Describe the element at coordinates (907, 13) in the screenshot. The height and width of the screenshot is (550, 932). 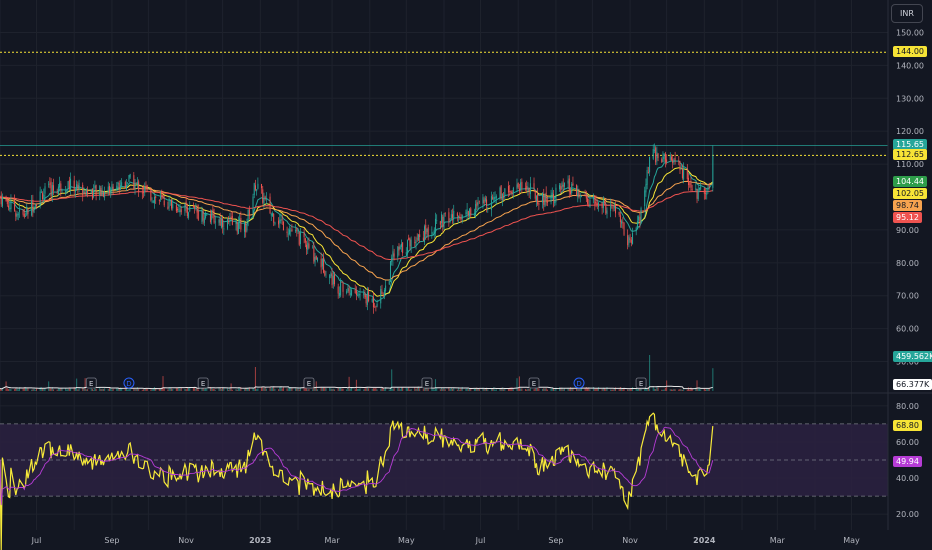
I see `currency-button: INR` at that location.